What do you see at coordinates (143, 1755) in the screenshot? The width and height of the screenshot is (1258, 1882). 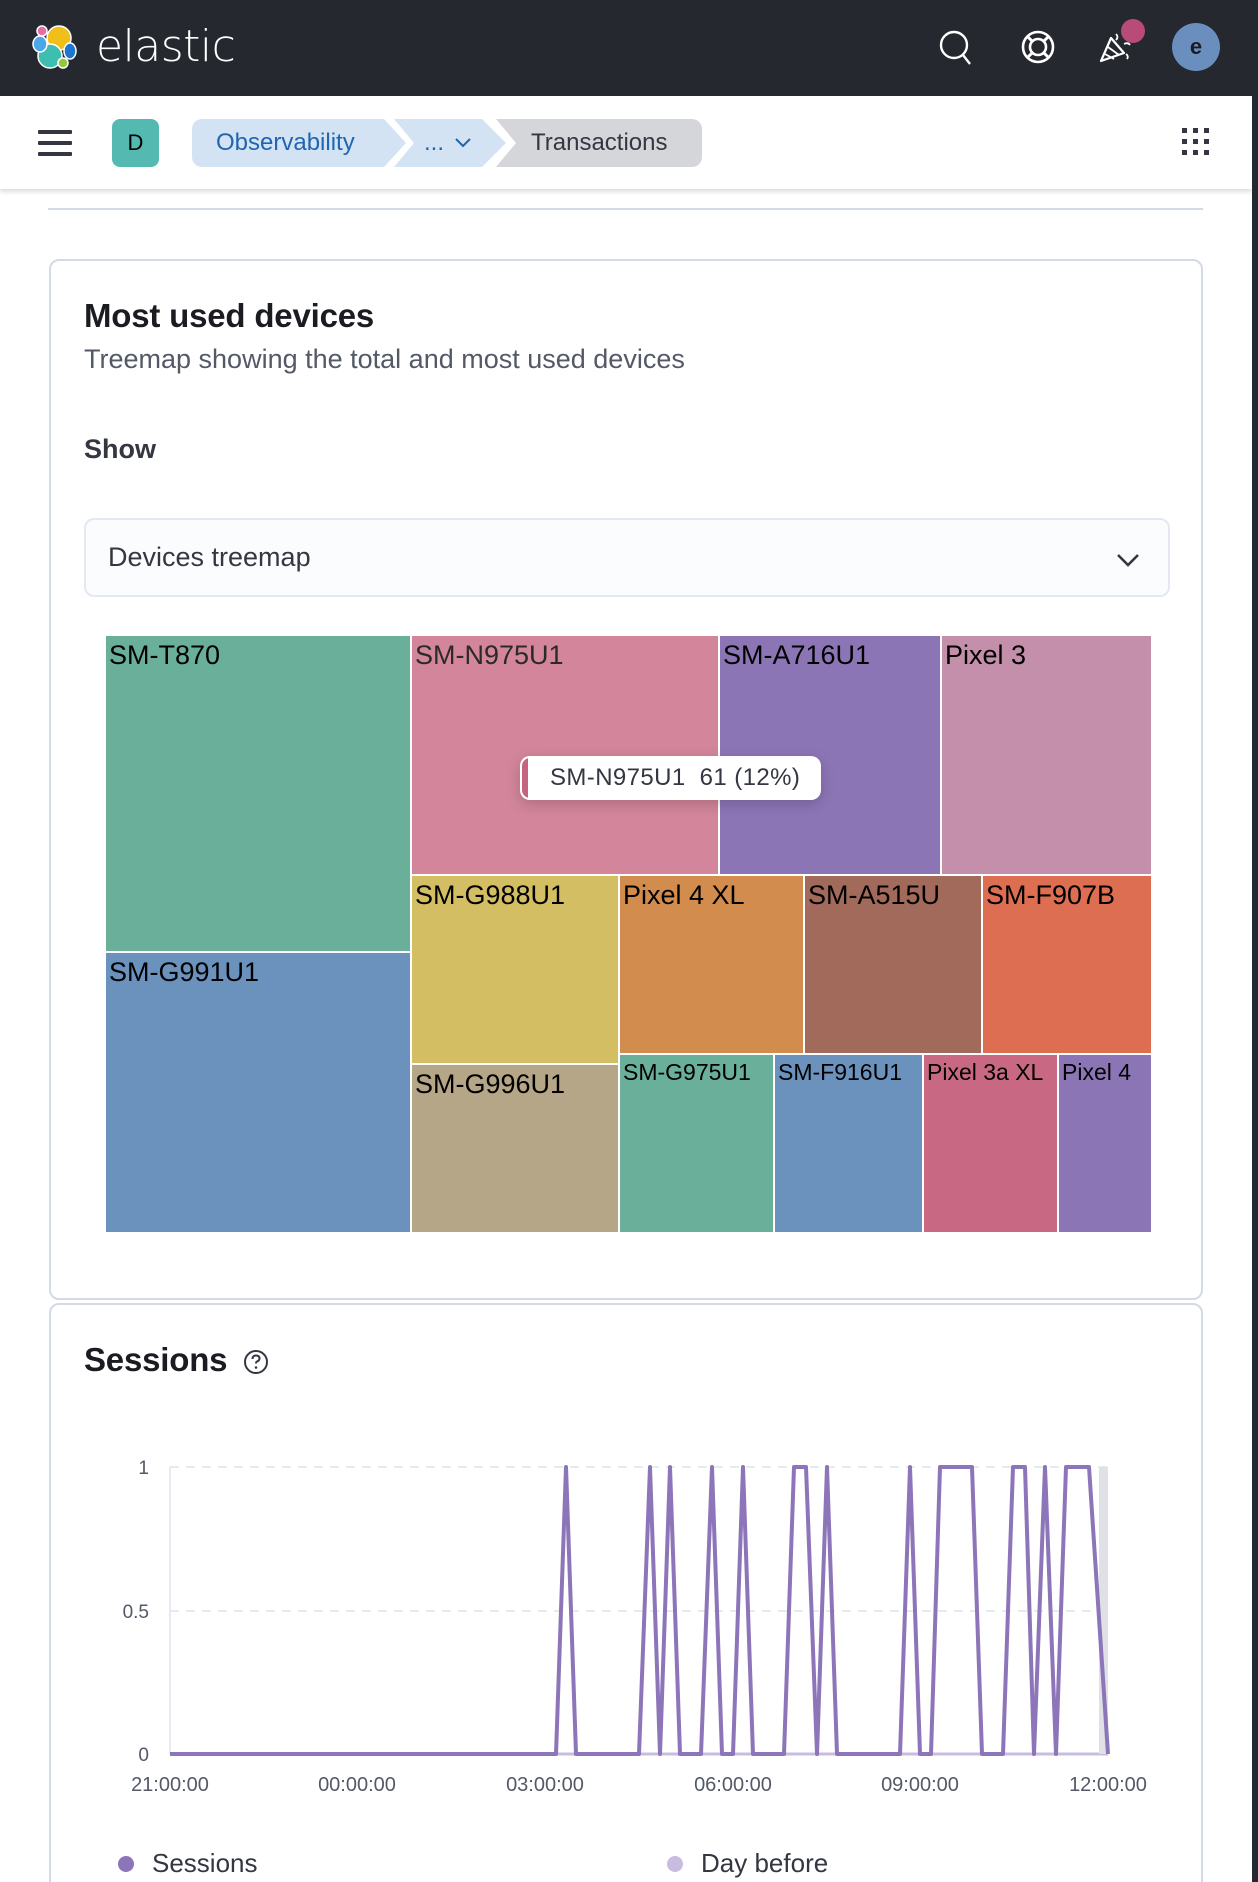 I see `svg-text: 0` at bounding box center [143, 1755].